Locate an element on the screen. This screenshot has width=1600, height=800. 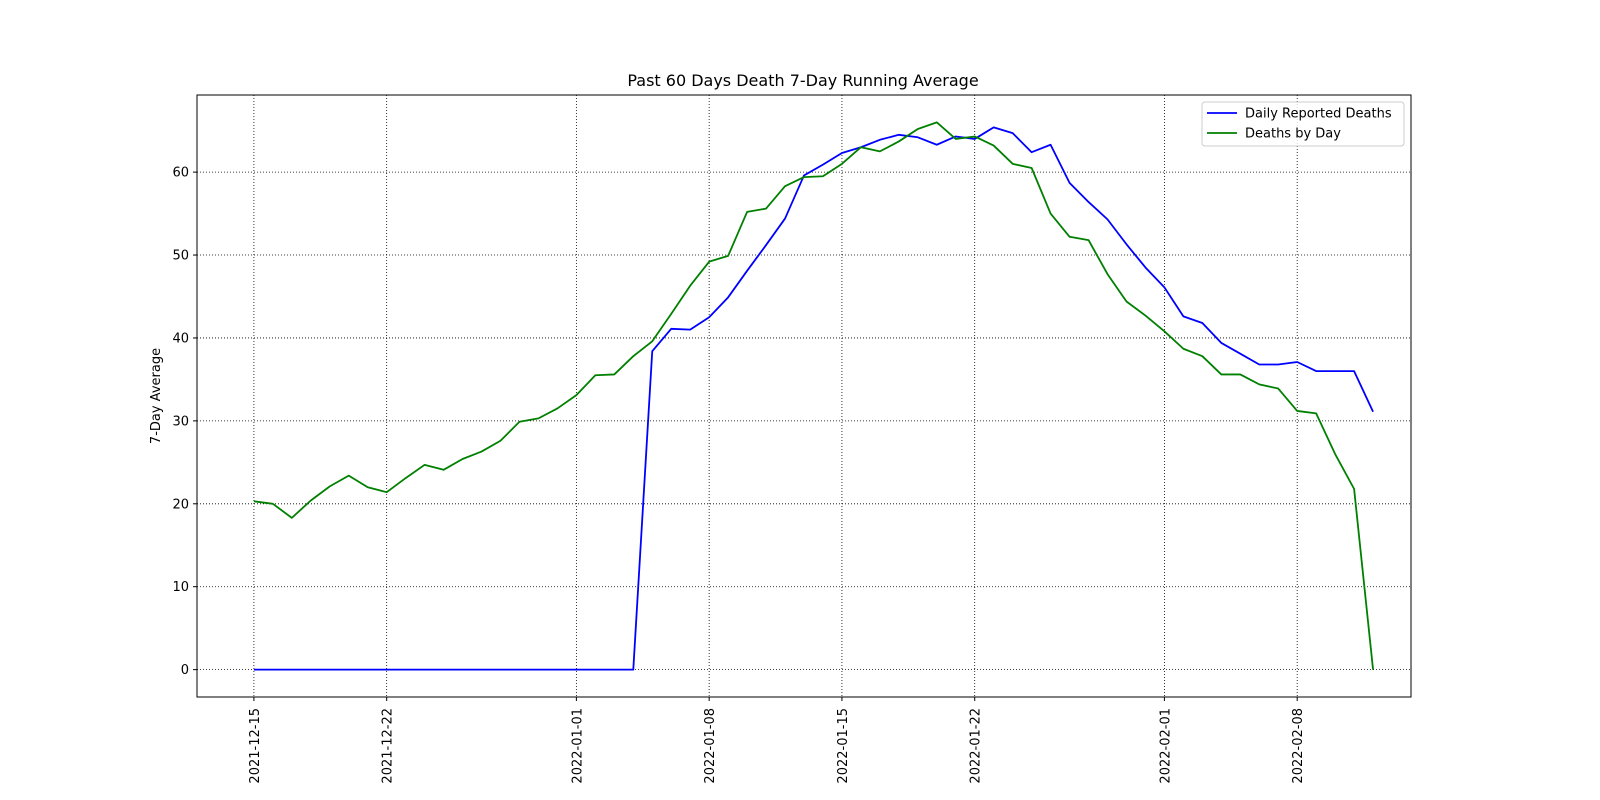
chart-title: Past 60 Days Death 7-Day Running Average is located at coordinates (802, 80).